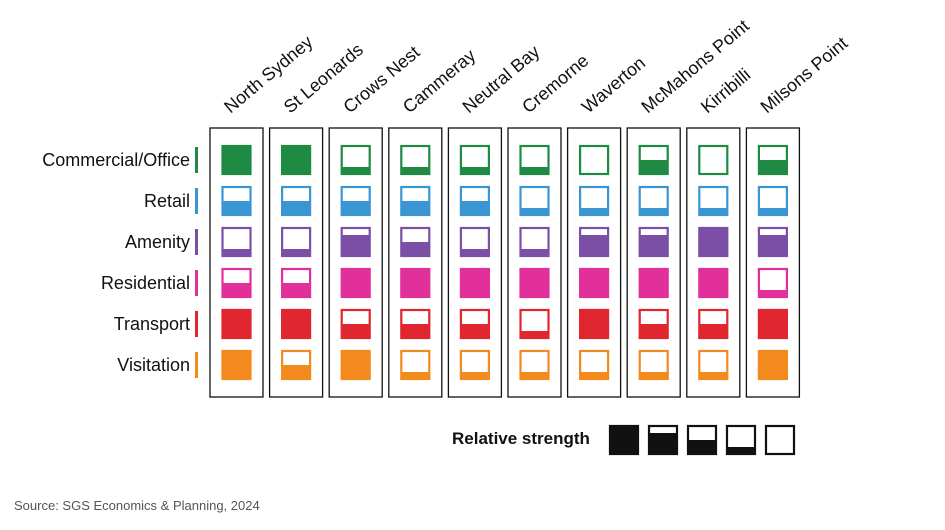  Describe the element at coordinates (152, 324) in the screenshot. I see `row-label: Transport` at that location.